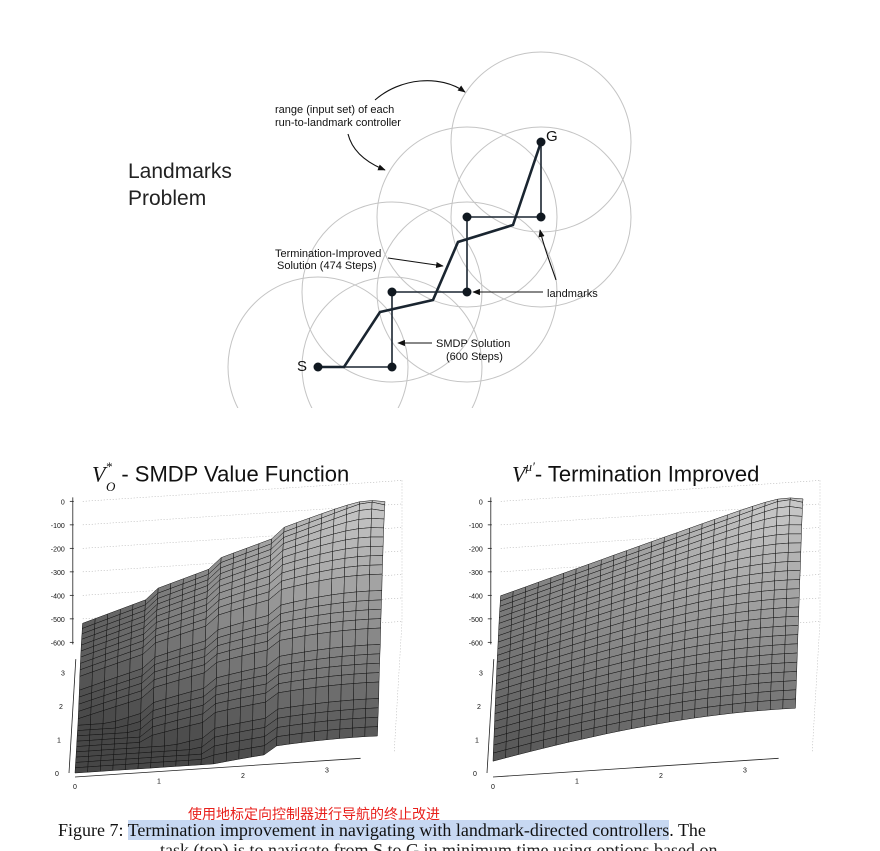 The width and height of the screenshot is (880, 851). What do you see at coordinates (493, 787) in the screenshot?
I see `x-tick-label: 0` at bounding box center [493, 787].